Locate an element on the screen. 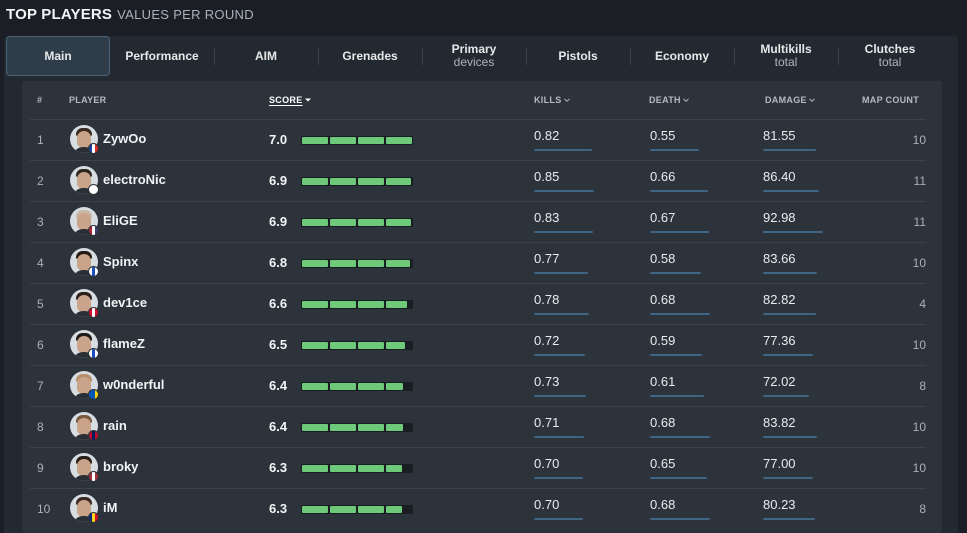  kills-value: 0.85 is located at coordinates (547, 176).